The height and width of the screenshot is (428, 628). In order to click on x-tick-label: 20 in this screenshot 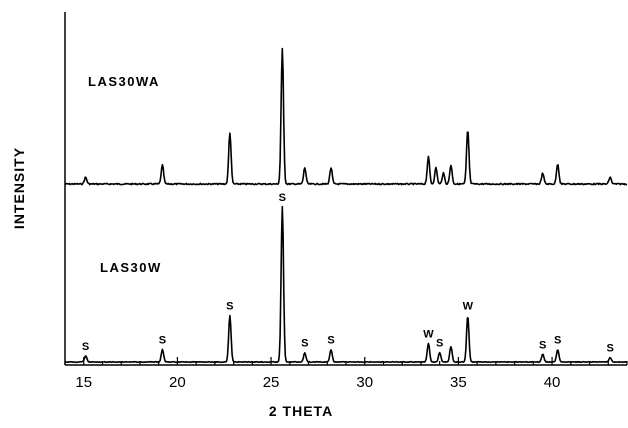, I will do `click(177, 382)`.